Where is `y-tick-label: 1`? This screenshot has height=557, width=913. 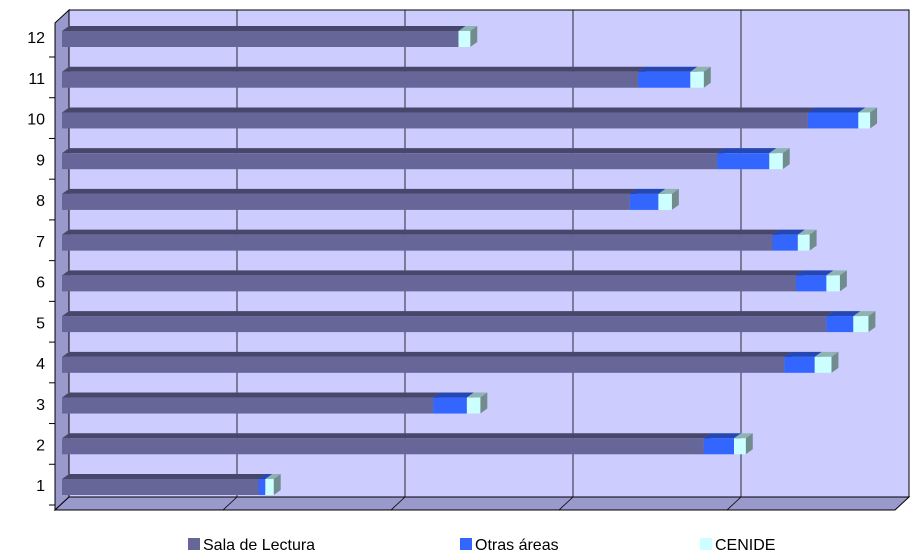 y-tick-label: 1 is located at coordinates (40, 486).